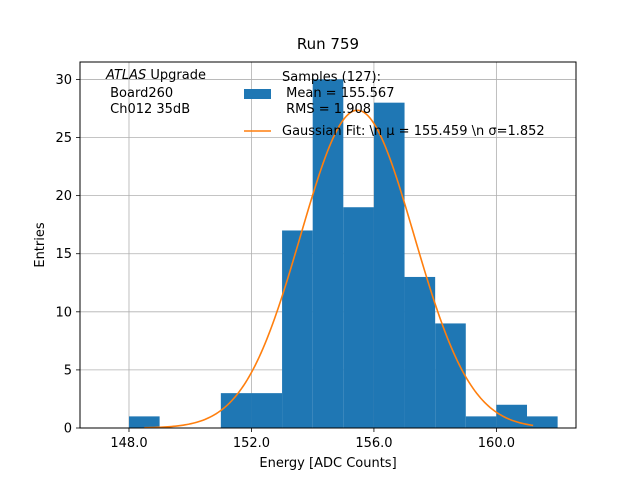  Describe the element at coordinates (128, 443) in the screenshot. I see `x-tick-label-0: 148.0` at that location.